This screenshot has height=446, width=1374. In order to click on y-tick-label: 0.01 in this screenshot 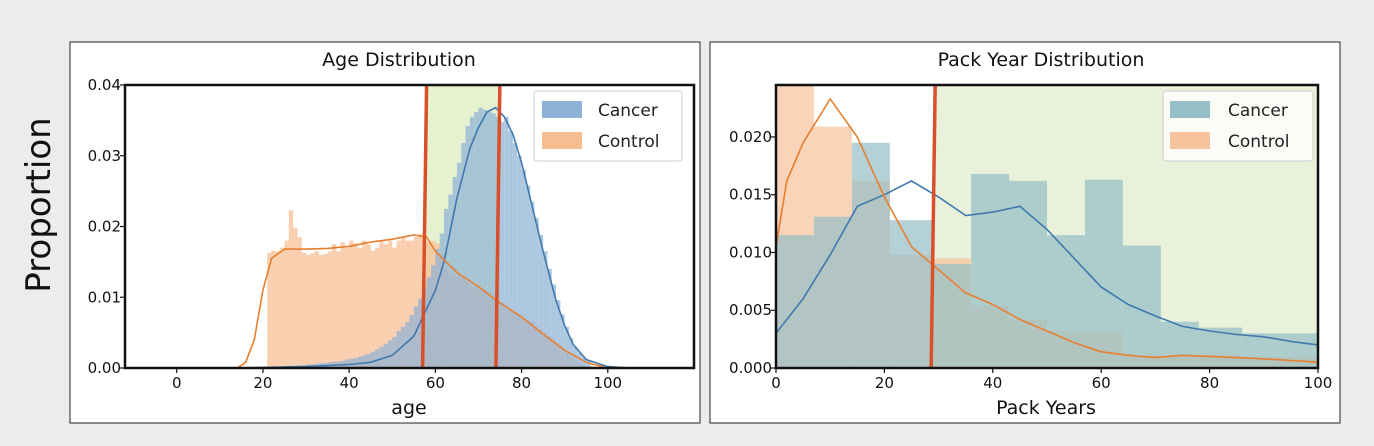, I will do `click(104, 297)`.